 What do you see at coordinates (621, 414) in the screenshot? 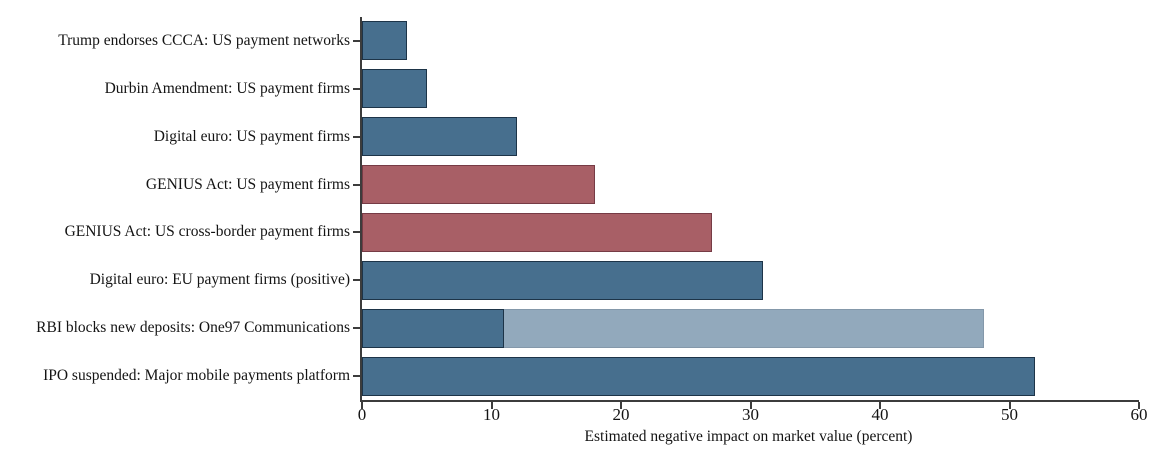
I see `x-tick-label: 20` at bounding box center [621, 414].